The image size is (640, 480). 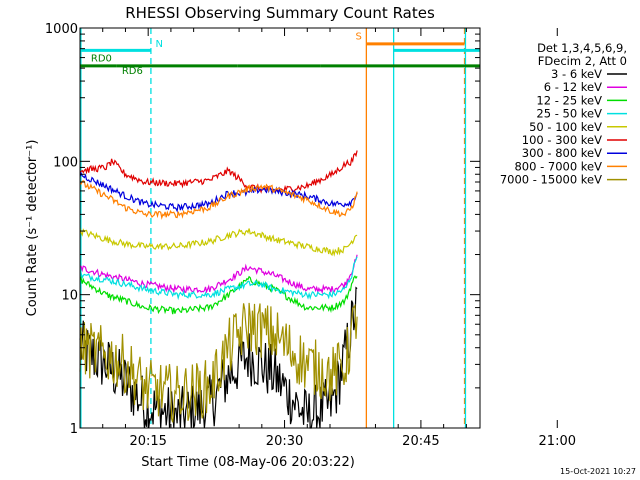 I want to click on y-axis-label: Count Rate (s⁻¹ detector⁻¹), so click(x=32, y=228).